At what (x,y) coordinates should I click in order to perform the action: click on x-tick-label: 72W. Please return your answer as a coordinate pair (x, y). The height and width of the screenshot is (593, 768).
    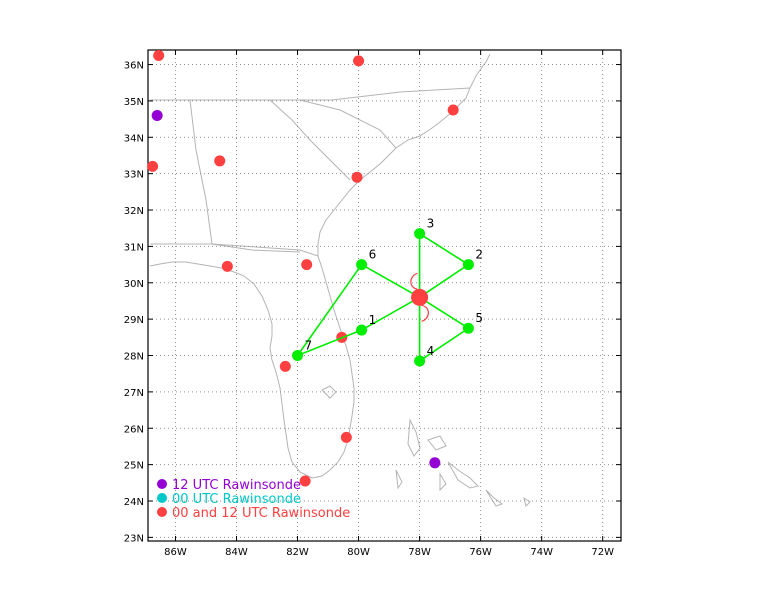
    Looking at the image, I should click on (602, 552).